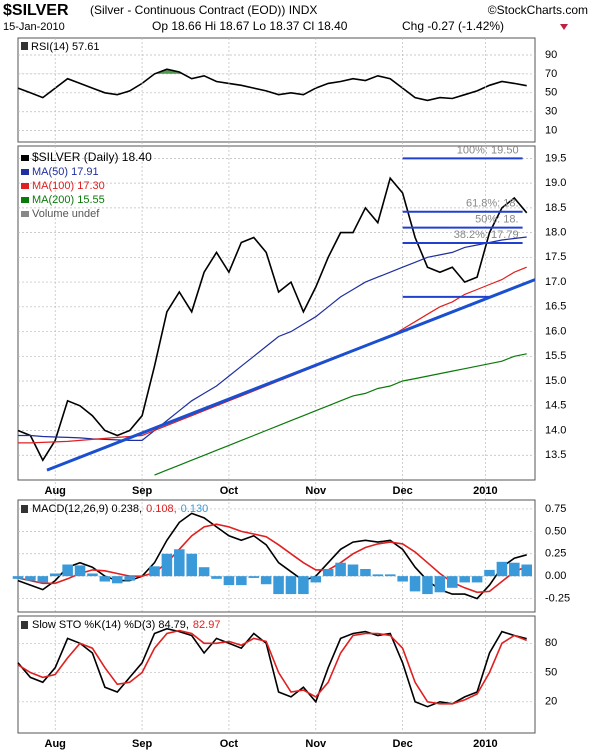 The height and width of the screenshot is (750, 592). I want to click on y-tick-label: 16.5, so click(555, 307).